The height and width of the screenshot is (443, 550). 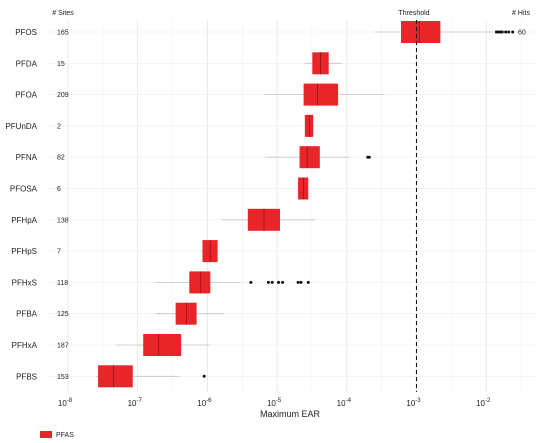 What do you see at coordinates (162, 345) in the screenshot?
I see `box-pfhxa` at bounding box center [162, 345].